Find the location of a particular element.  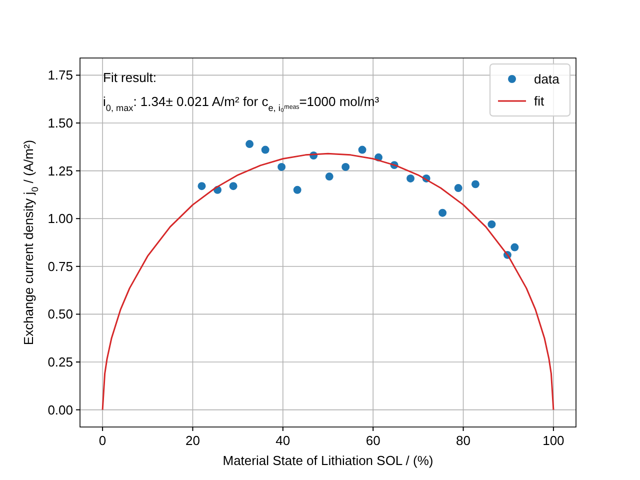

x-axis-title: Material State of Lithiation SOL / (%) is located at coordinates (328, 460).